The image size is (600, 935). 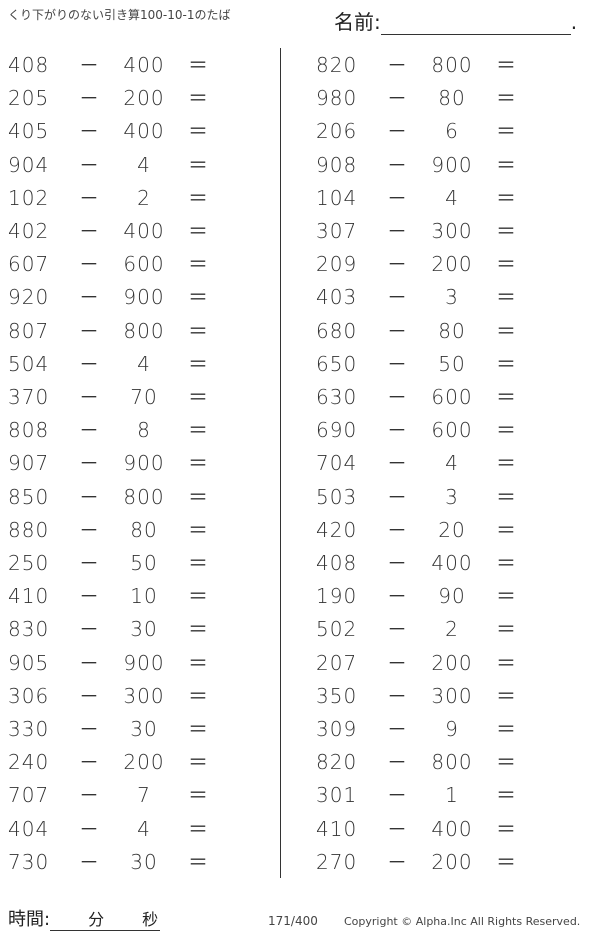 What do you see at coordinates (29, 762) in the screenshot?
I see `minuend: 240` at bounding box center [29, 762].